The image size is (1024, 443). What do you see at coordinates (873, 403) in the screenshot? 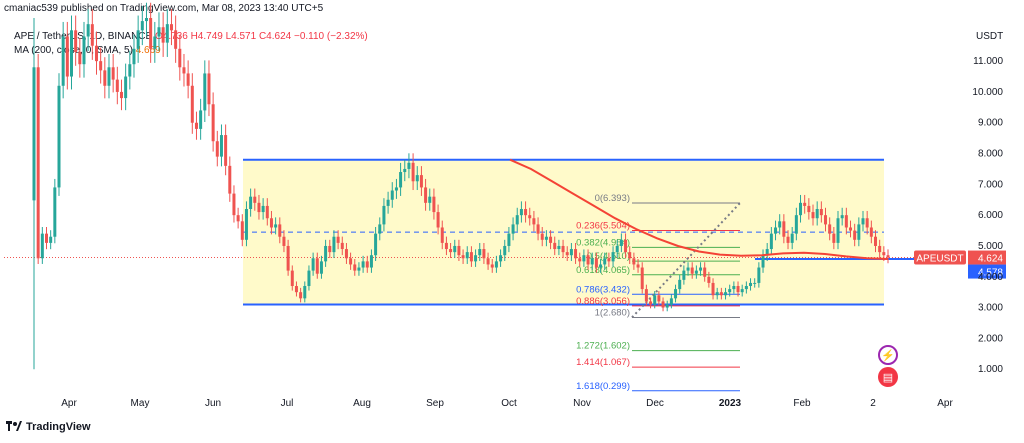
I see `x-tick-label: 2` at bounding box center [873, 403].